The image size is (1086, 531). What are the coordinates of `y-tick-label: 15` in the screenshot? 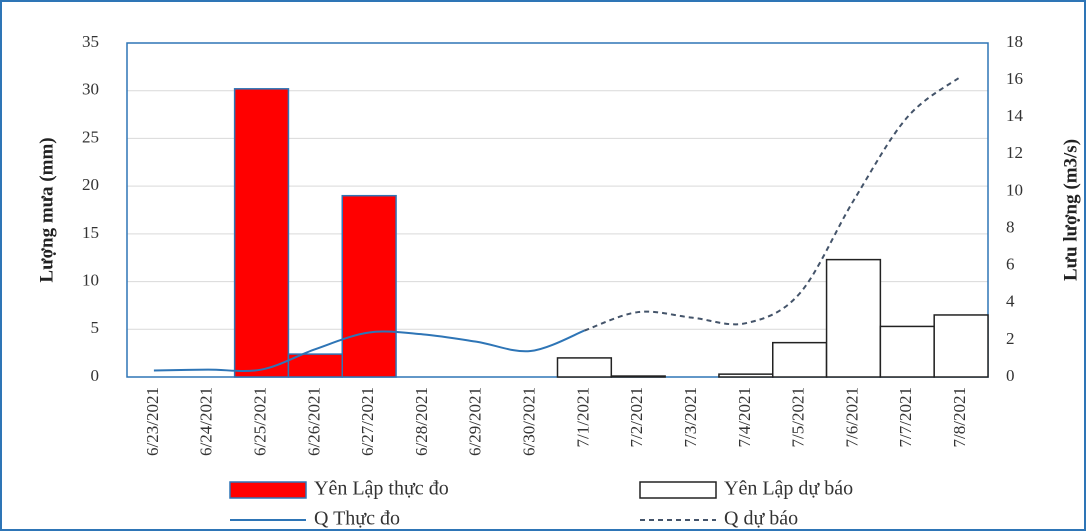 It's located at (90, 232).